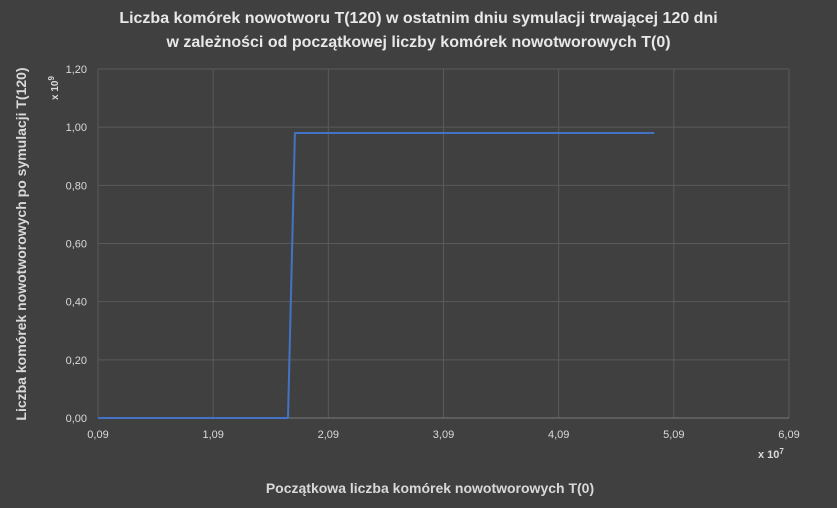 The image size is (837, 508). What do you see at coordinates (781, 451) in the screenshot?
I see `x-scale-exponent: 7` at bounding box center [781, 451].